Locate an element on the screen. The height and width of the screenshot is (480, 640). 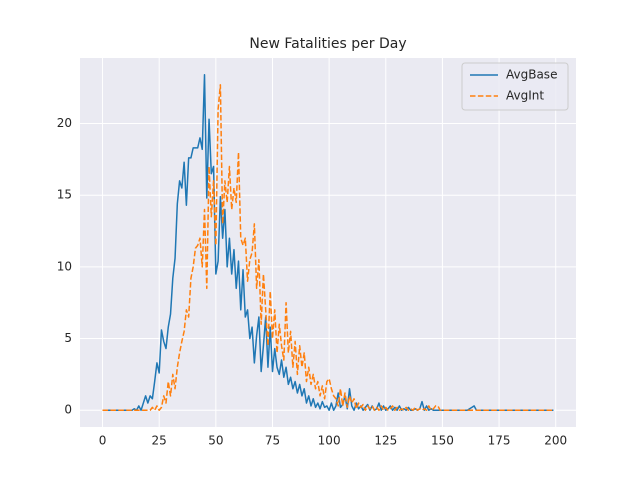
x-tick-label: 0 is located at coordinates (103, 441).